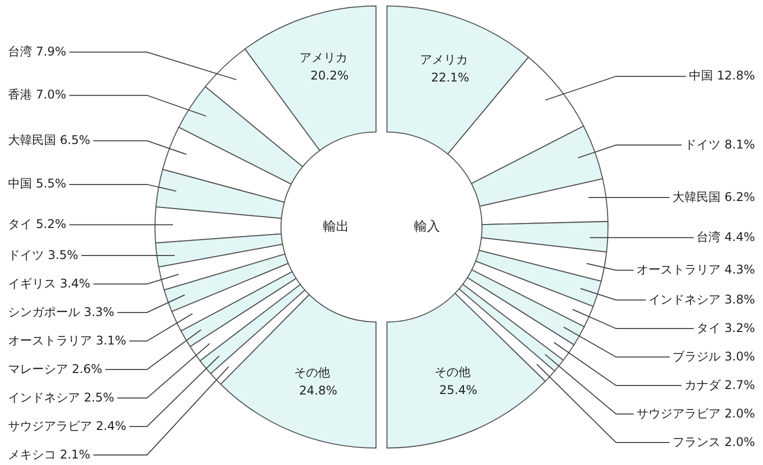 Image resolution: width=763 pixels, height=465 pixels. I want to click on title: 輸出, so click(336, 227).